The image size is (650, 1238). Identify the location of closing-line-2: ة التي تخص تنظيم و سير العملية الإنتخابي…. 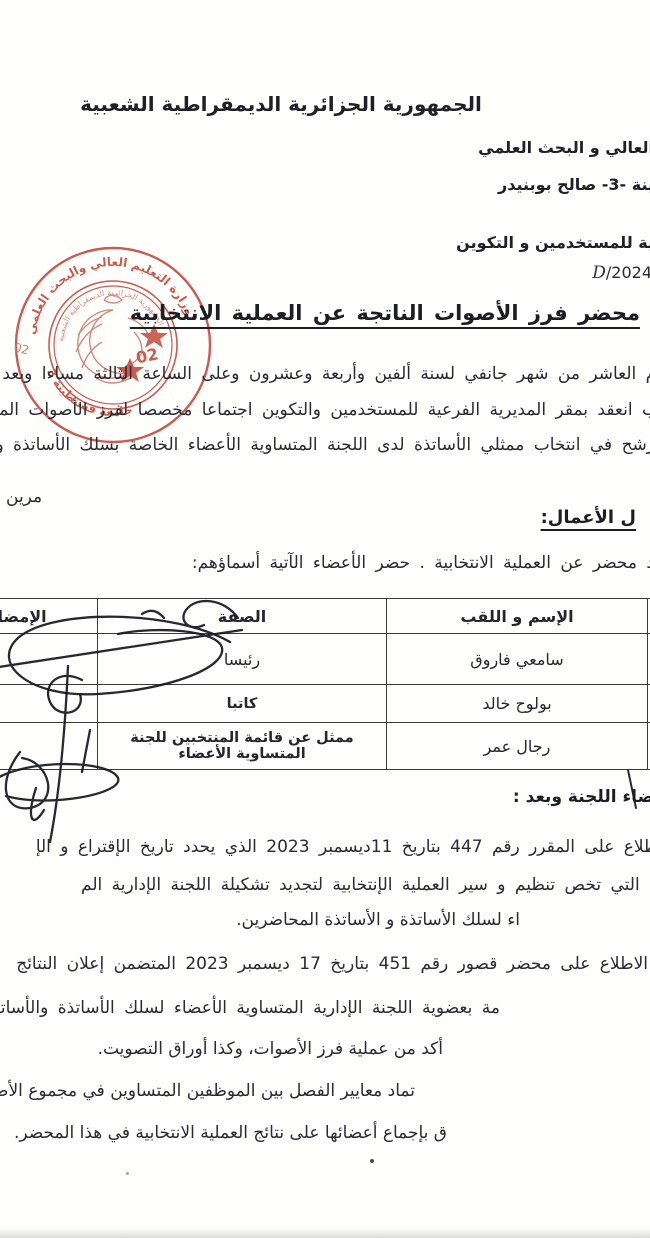
(365, 885).